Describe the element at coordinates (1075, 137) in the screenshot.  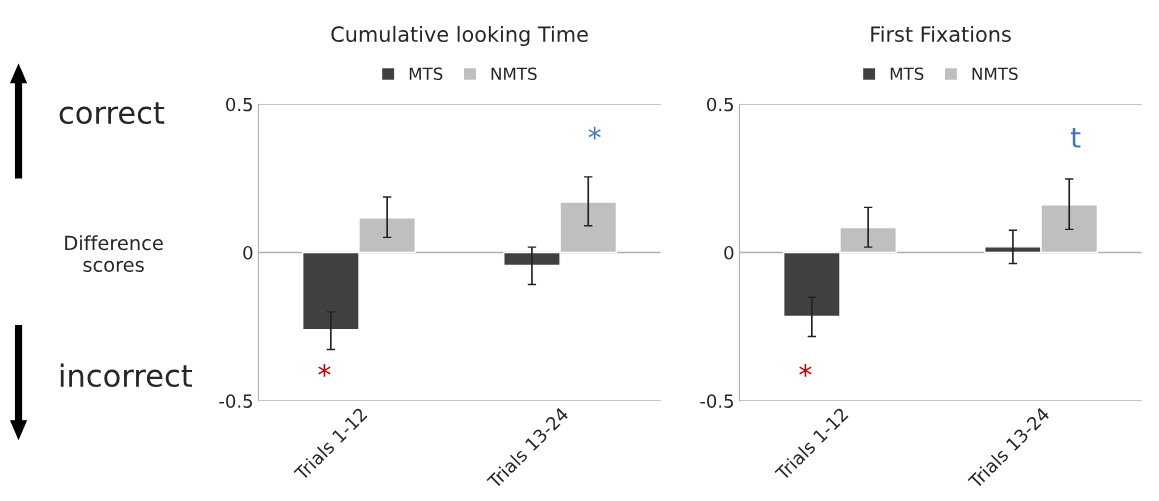
I see `annotation: t` at that location.